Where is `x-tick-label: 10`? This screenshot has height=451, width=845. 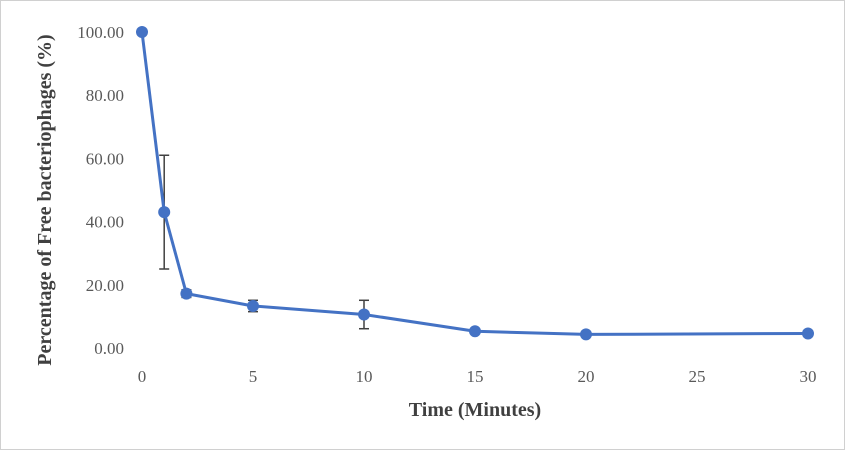 x-tick-label: 10 is located at coordinates (364, 376).